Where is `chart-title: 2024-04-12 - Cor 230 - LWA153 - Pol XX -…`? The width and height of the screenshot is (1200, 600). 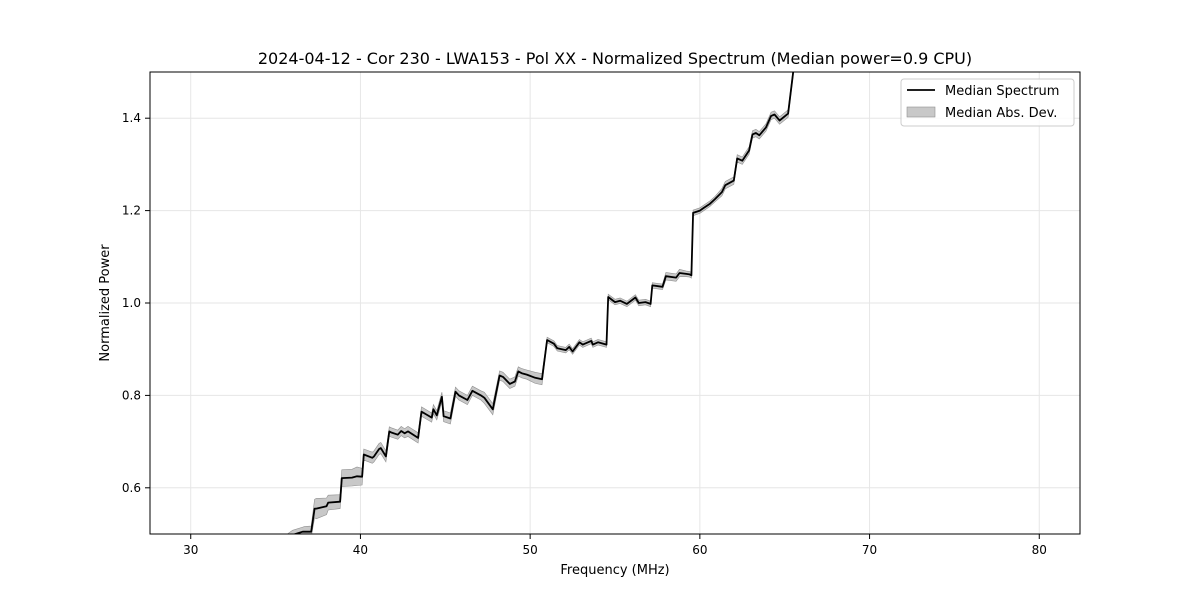 chart-title: 2024-04-12 - Cor 230 - LWA153 - Pol XX -… is located at coordinates (615, 58).